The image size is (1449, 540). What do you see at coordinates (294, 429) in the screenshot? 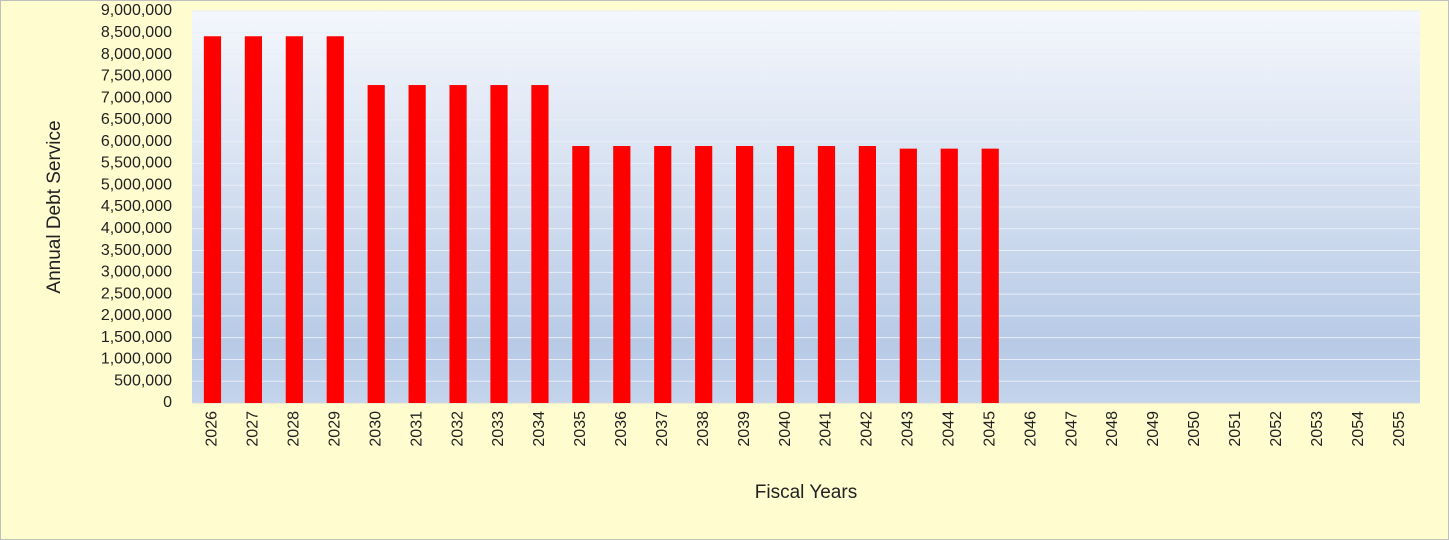
I see `x-tick-label: 2028` at bounding box center [294, 429].